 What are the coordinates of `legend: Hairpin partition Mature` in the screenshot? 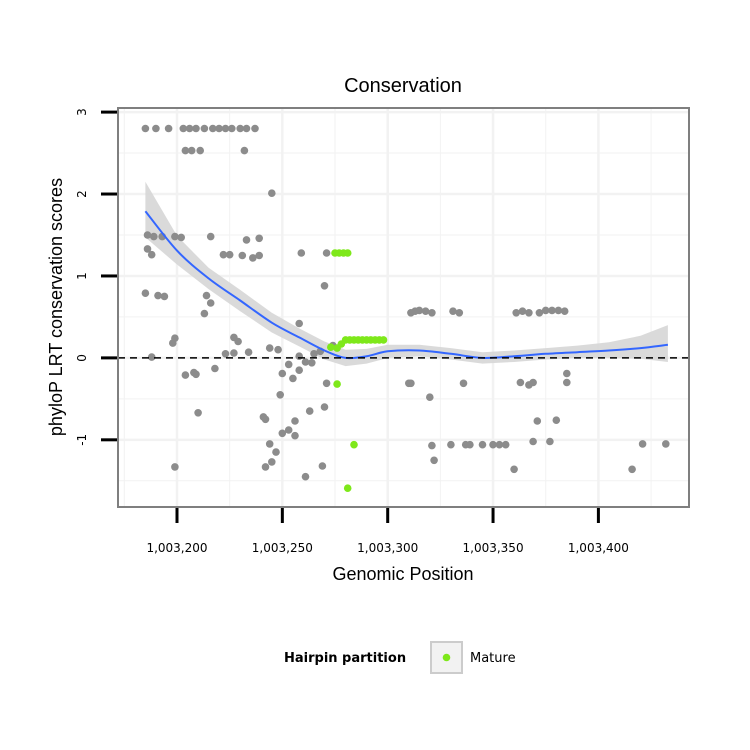 It's located at (400, 657).